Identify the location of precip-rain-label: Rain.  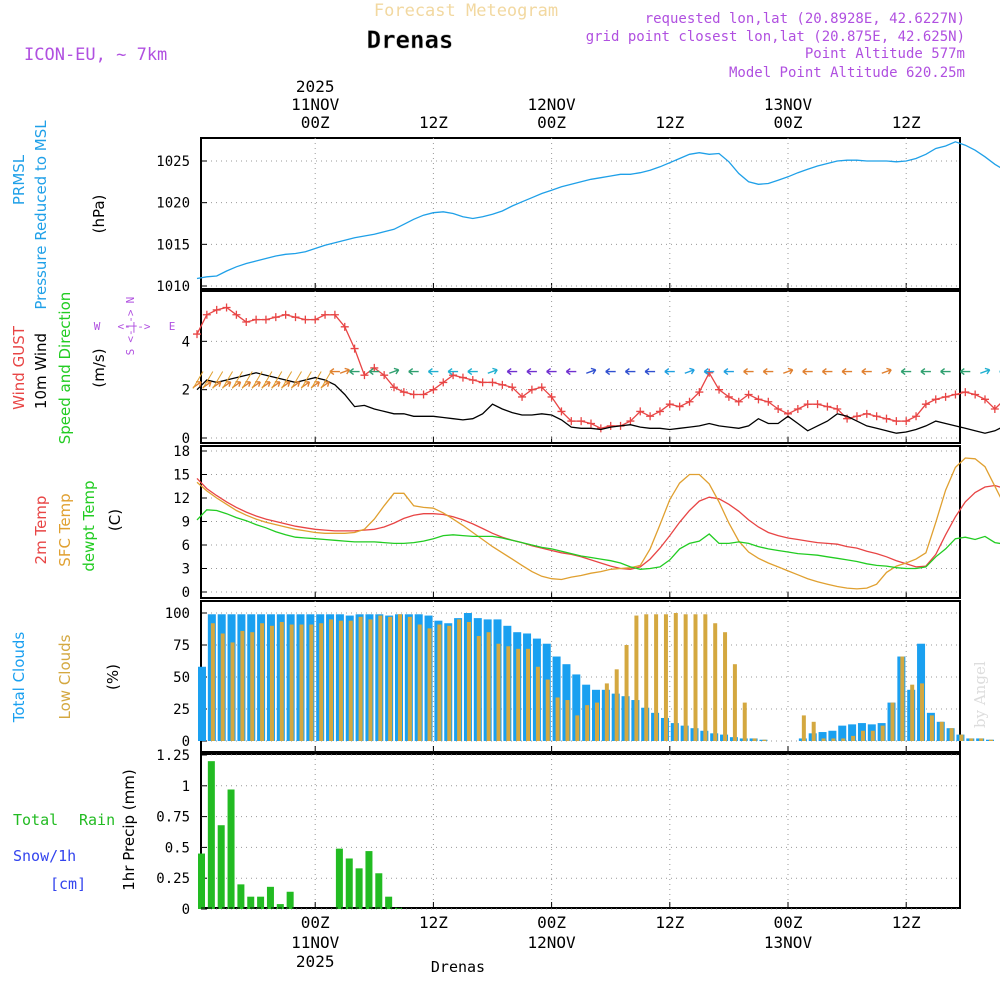
(97, 820).